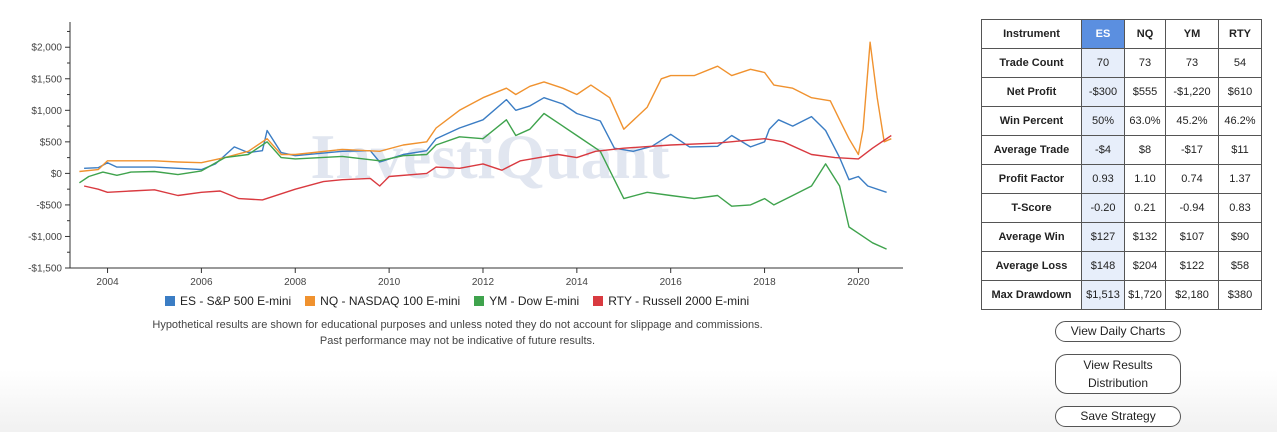 This screenshot has height=432, width=1277. Describe the element at coordinates (1121, 121) in the screenshot. I see `table-row: Win Percent 50% 63.0% 45.2% 46.2%` at that location.